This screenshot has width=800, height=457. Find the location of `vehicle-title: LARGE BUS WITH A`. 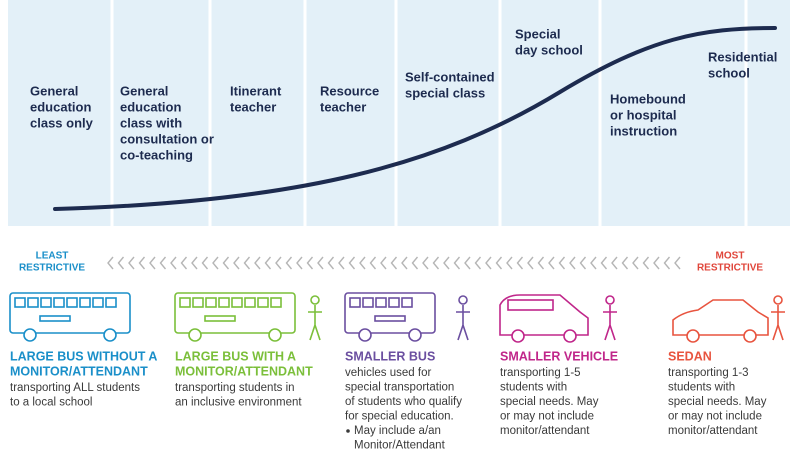

vehicle-title: LARGE BUS WITH A is located at coordinates (235, 356).